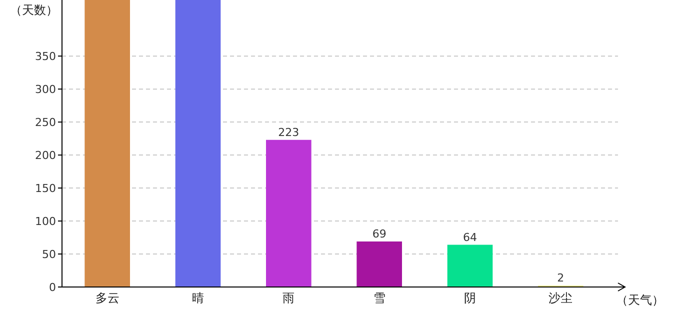  I want to click on y-tick-label: 150, so click(45, 188).